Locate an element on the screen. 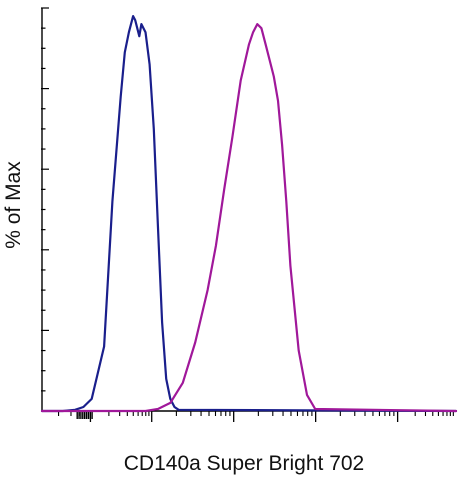 Image resolution: width=460 pixels, height=480 pixels. x-axis-label: CD140a Super Bright 702 is located at coordinates (244, 463).